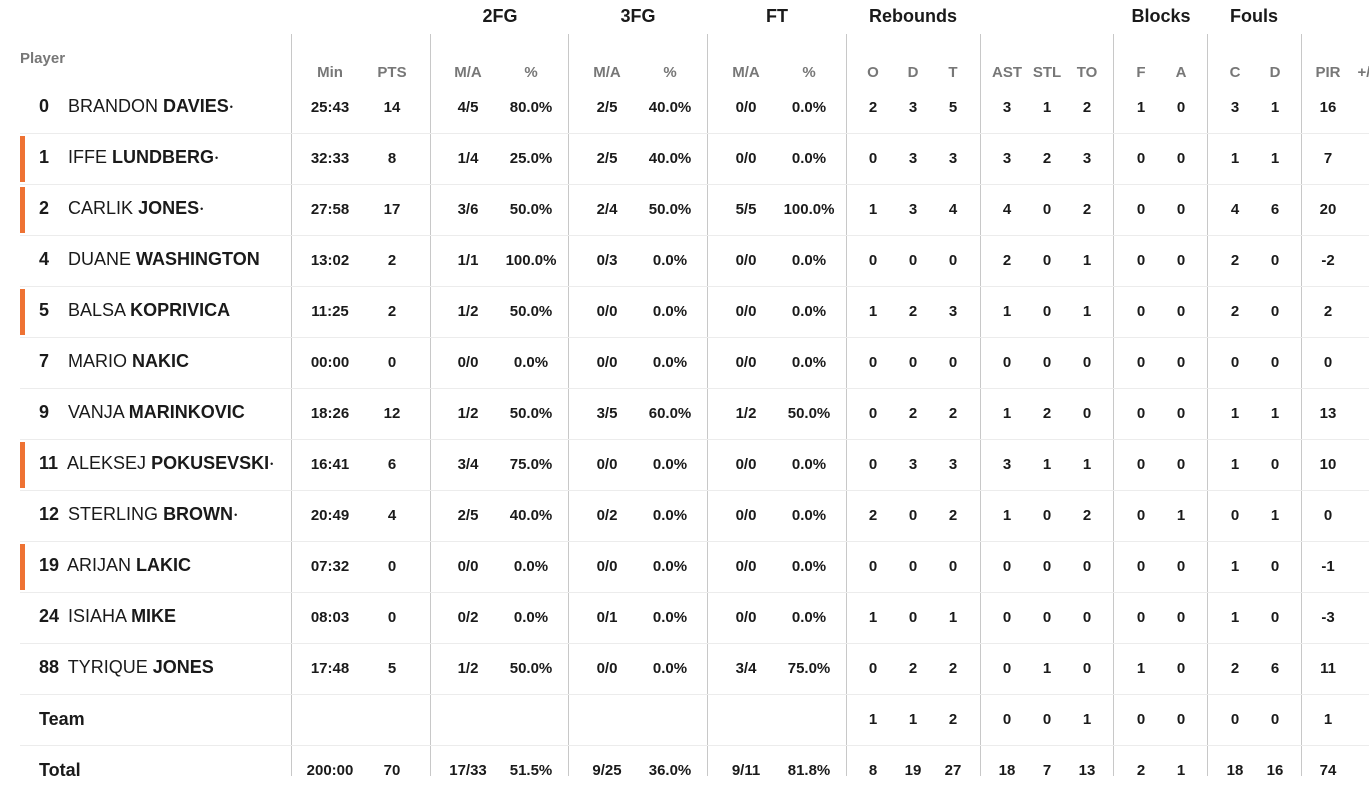 The width and height of the screenshot is (1369, 796). I want to click on player-name-link: 7 MARIO NAKIC, so click(114, 361).